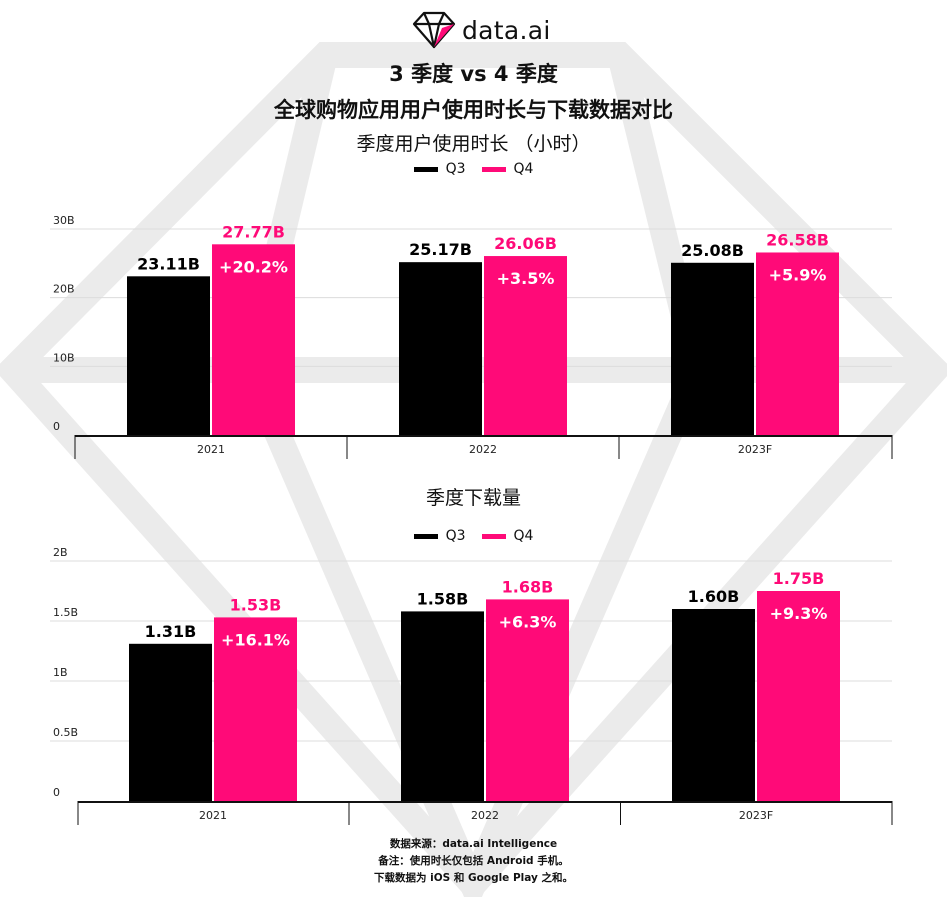  What do you see at coordinates (473, 878) in the screenshot?
I see `footer-note-2: 下载数据为 iOS 和 Google Play 之和。` at bounding box center [473, 878].